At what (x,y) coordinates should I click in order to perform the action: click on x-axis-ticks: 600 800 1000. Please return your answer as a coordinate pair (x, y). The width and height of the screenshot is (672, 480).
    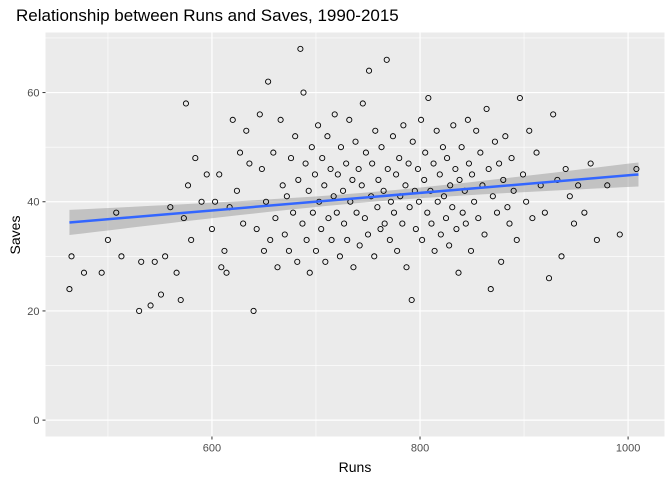
    Looking at the image, I should click on (421, 445).